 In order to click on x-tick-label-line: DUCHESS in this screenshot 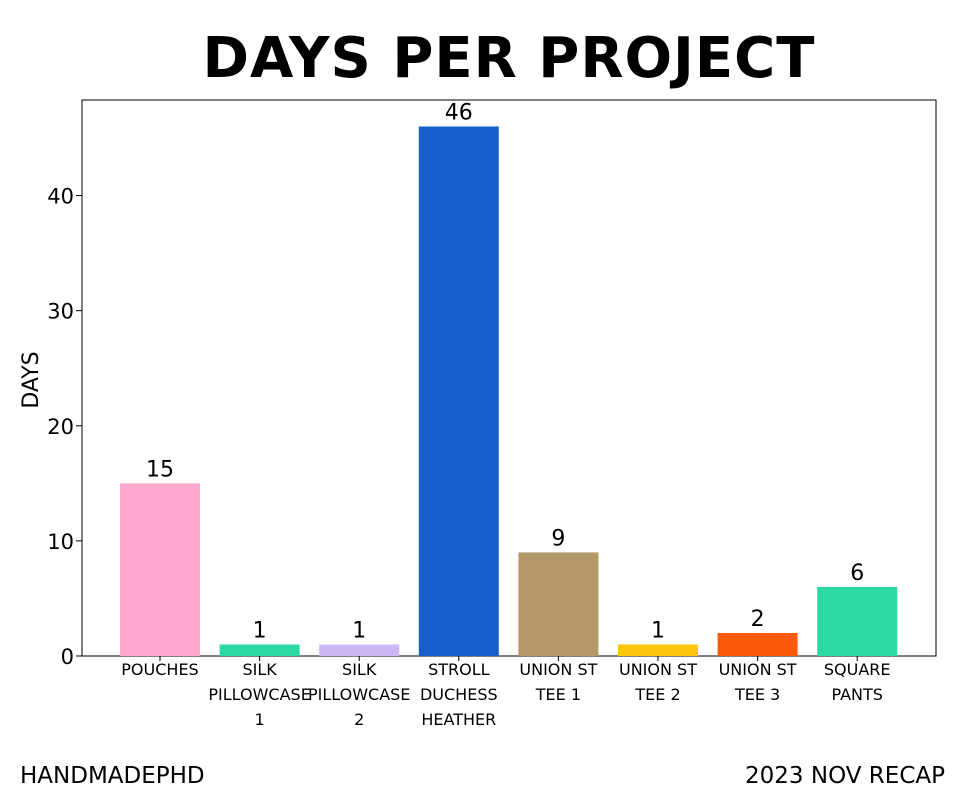, I will do `click(459, 694)`.